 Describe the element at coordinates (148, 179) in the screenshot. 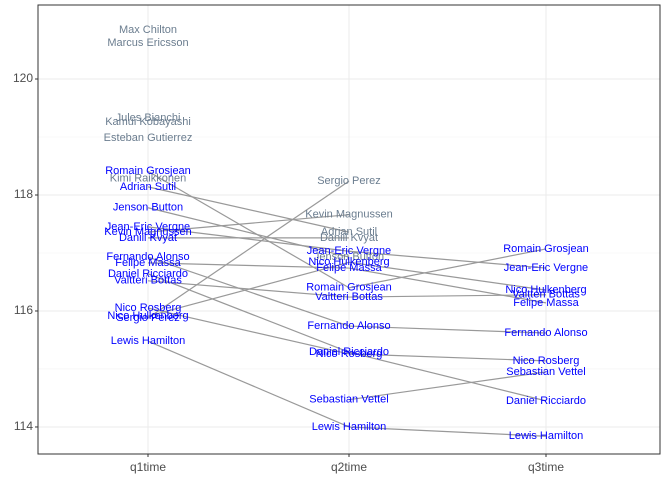

I see `driver-label: Kimi Raikkonen` at that location.